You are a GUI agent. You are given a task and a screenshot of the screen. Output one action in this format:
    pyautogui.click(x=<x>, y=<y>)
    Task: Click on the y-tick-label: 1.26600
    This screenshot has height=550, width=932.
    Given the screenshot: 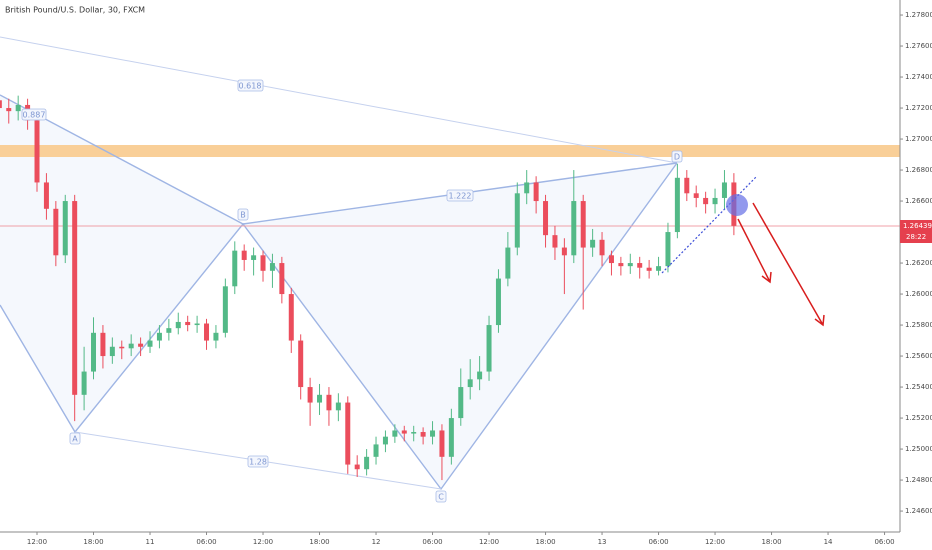 What is the action you would take?
    pyautogui.click(x=918, y=201)
    